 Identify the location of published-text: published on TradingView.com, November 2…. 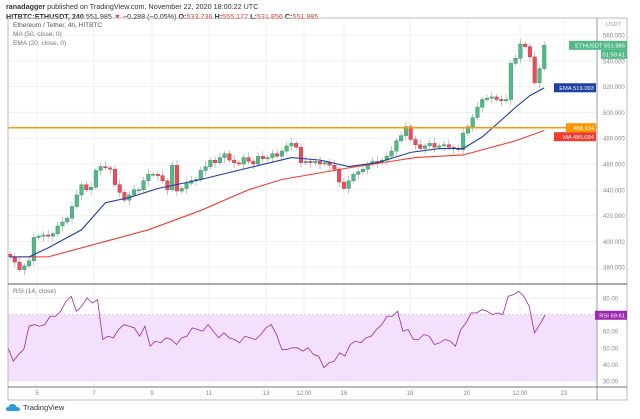
(153, 6).